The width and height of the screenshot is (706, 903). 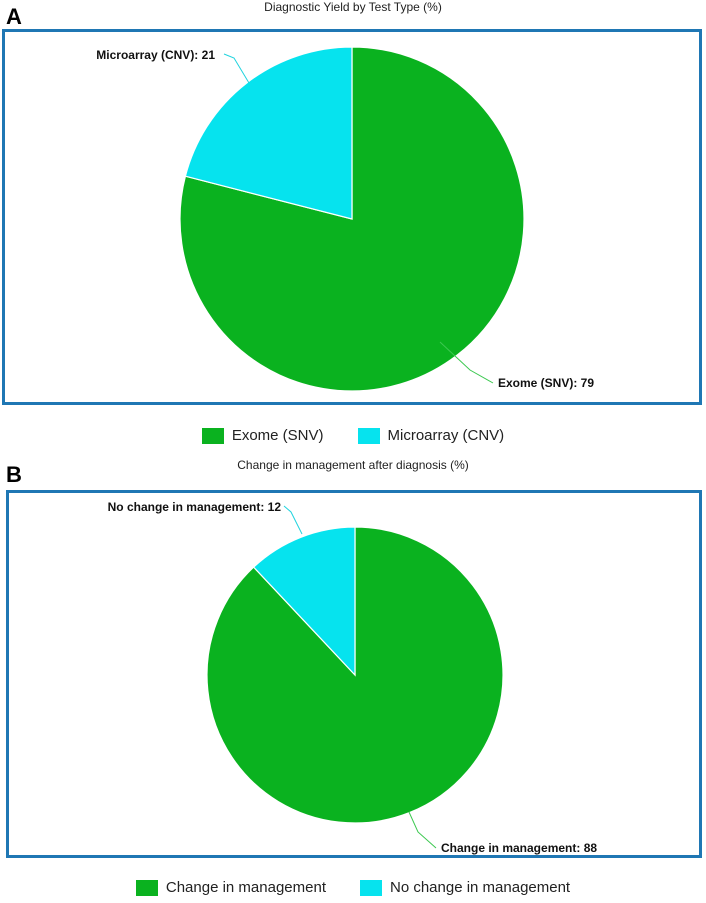 I want to click on legend-item-change: Change in management, so click(x=230, y=887).